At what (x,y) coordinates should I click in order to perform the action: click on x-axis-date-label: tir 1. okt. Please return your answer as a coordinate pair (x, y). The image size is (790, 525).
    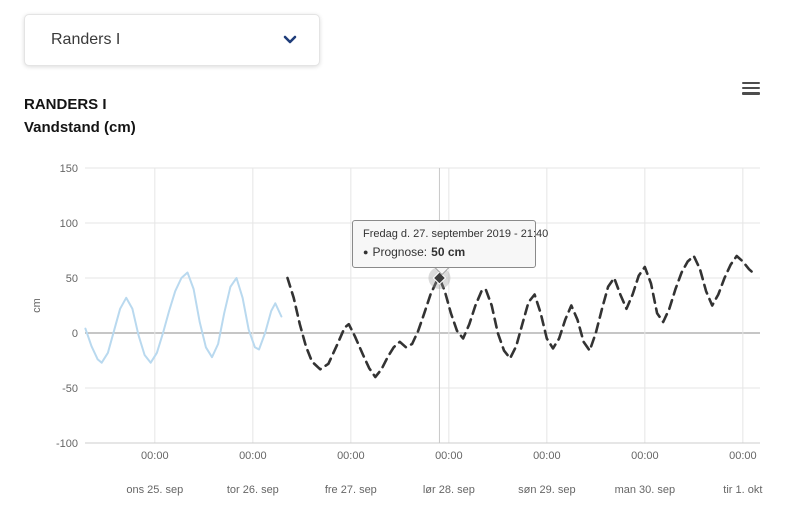
    Looking at the image, I should click on (742, 490).